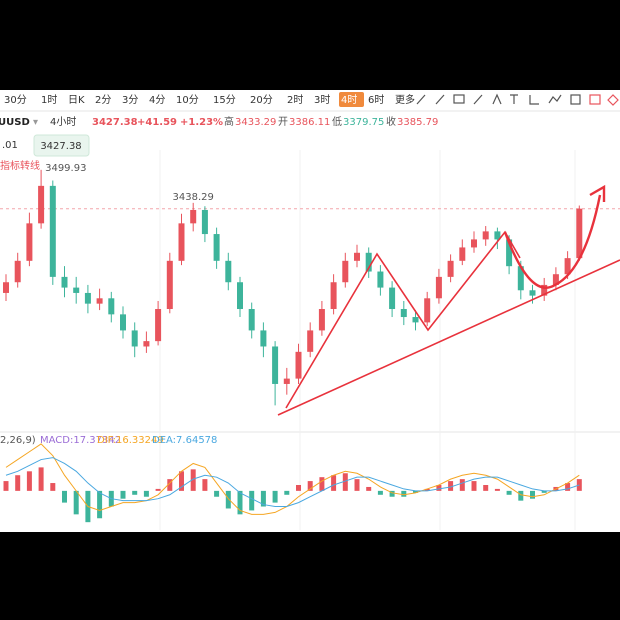 Image resolution: width=620 pixels, height=620 pixels. What do you see at coordinates (130, 440) in the screenshot?
I see `dif-label: DIF:16.33249` at bounding box center [130, 440].